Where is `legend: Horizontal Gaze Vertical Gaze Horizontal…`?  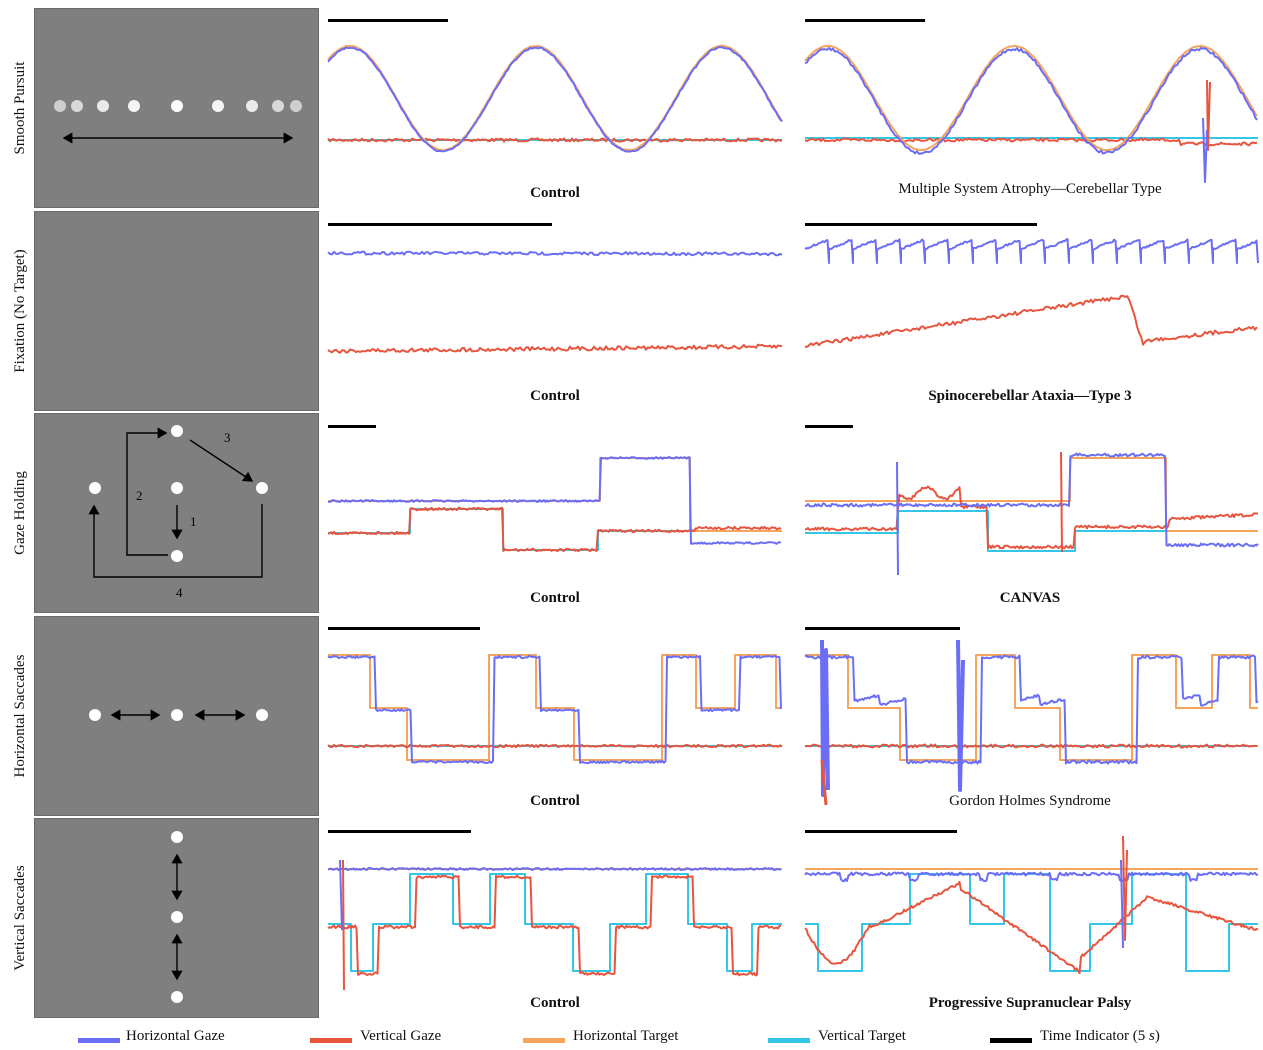 legend: Horizontal Gaze Vertical Gaze Horizontal… is located at coordinates (631, 1038).